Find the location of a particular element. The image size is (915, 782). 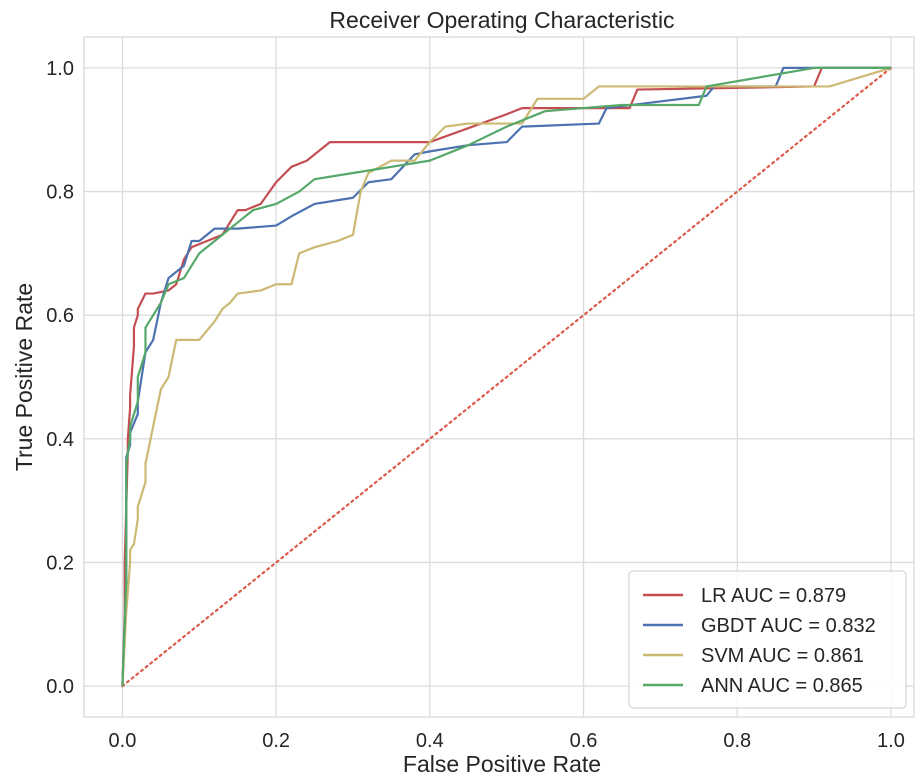

y-tick-label: 1.0 is located at coordinates (60, 69).